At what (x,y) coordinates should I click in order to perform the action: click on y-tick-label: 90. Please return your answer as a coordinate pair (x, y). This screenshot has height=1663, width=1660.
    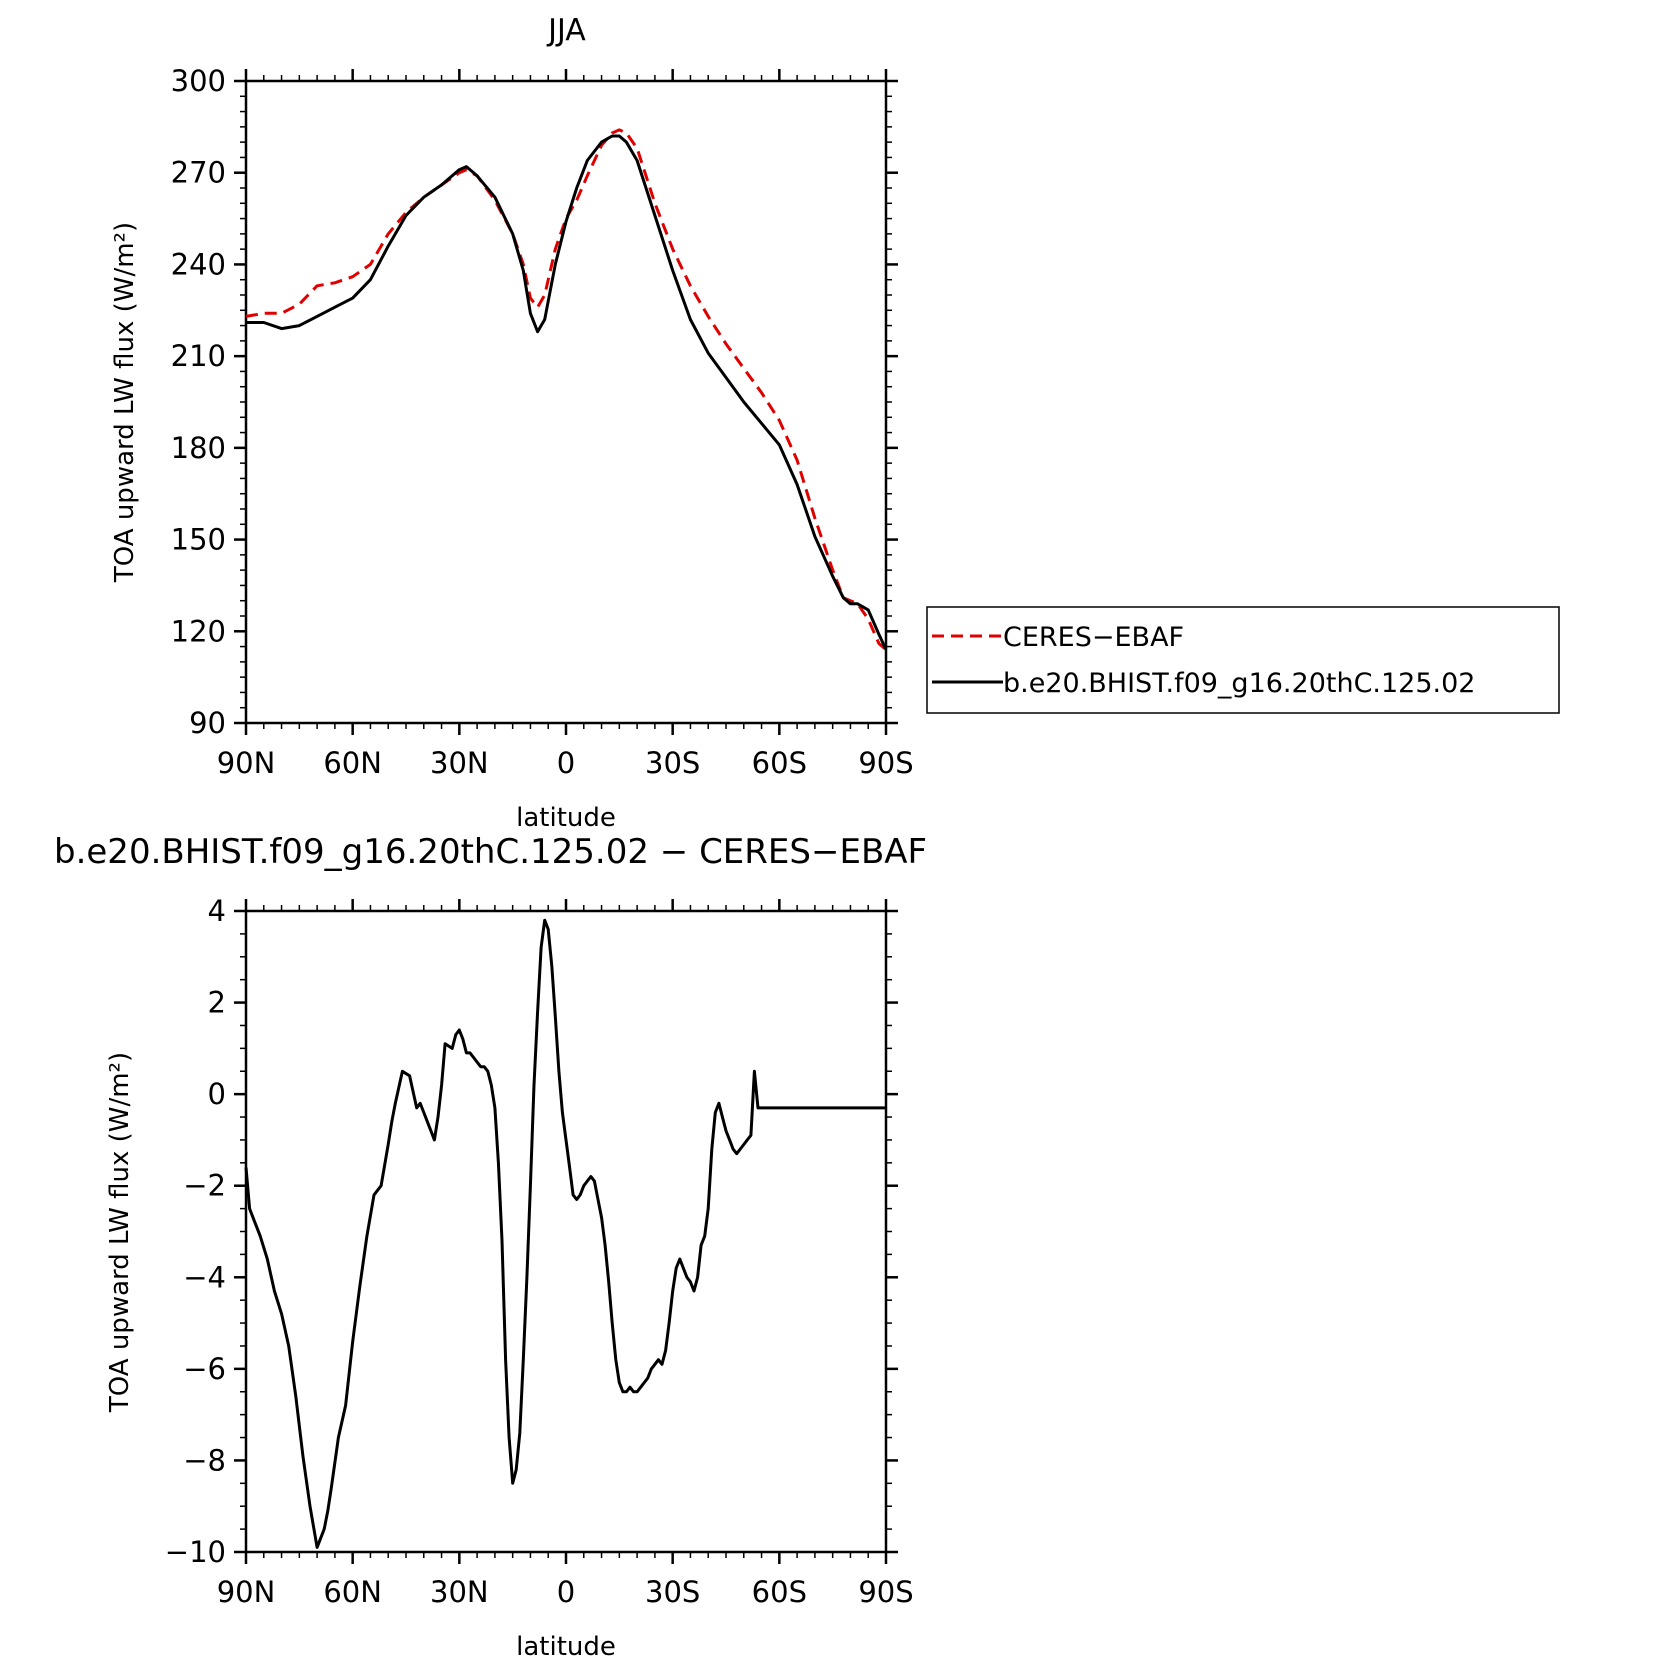
    Looking at the image, I should click on (207, 723).